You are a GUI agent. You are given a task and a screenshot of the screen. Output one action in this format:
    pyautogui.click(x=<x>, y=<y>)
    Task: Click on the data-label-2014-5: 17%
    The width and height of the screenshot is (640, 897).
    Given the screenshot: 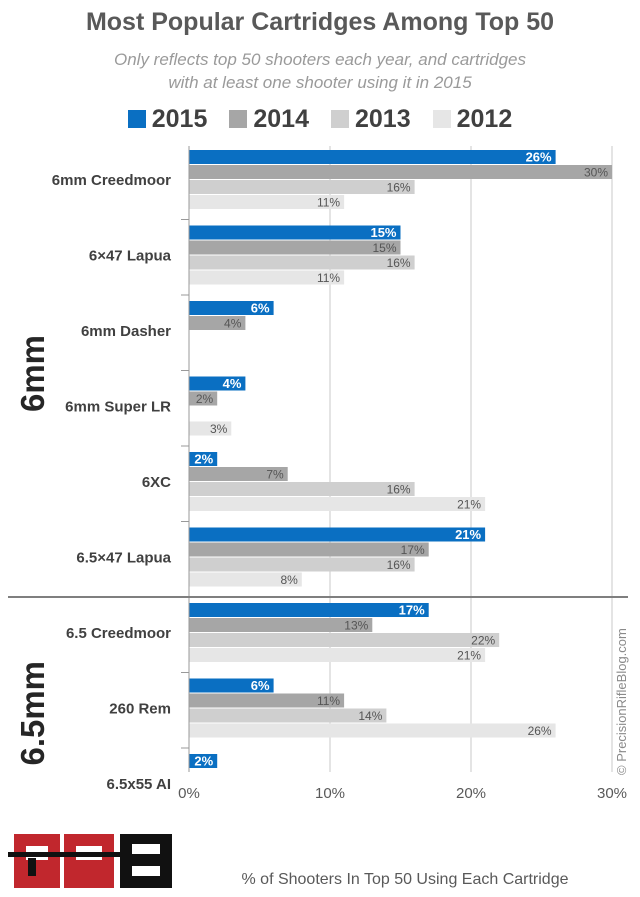 What is the action you would take?
    pyautogui.click(x=413, y=550)
    